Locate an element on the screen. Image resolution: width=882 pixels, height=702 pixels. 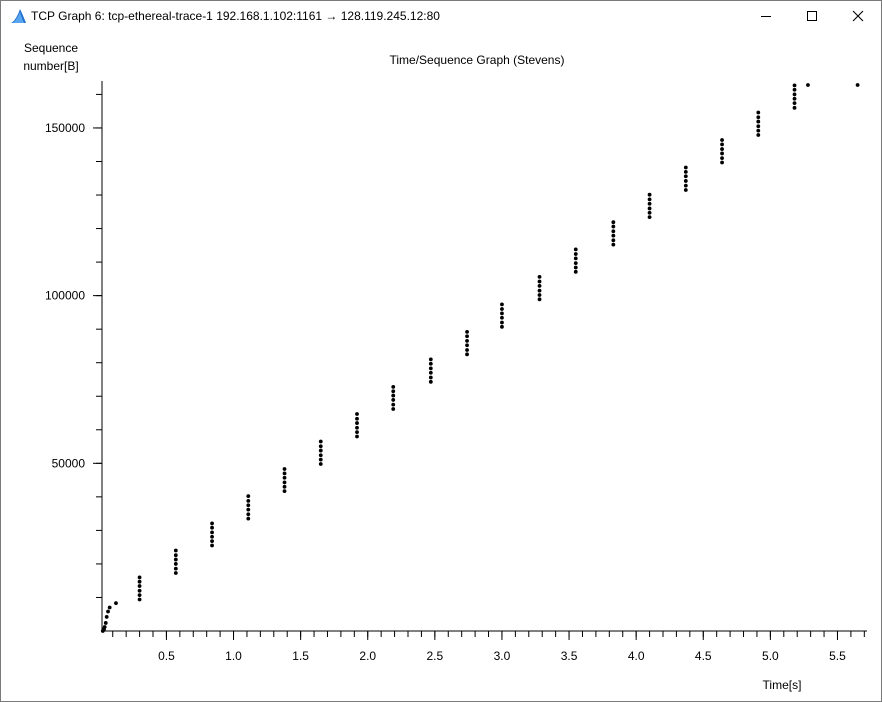
x-tick-label: 0.5 is located at coordinates (166, 656).